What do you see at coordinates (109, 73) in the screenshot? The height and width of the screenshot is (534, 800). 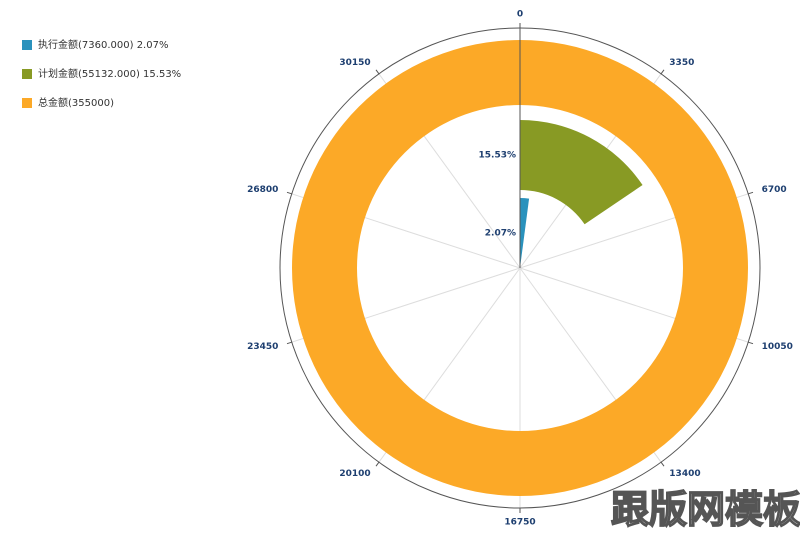 I see `legend-label: 计划金额(55132.000) 15.53%` at bounding box center [109, 73].